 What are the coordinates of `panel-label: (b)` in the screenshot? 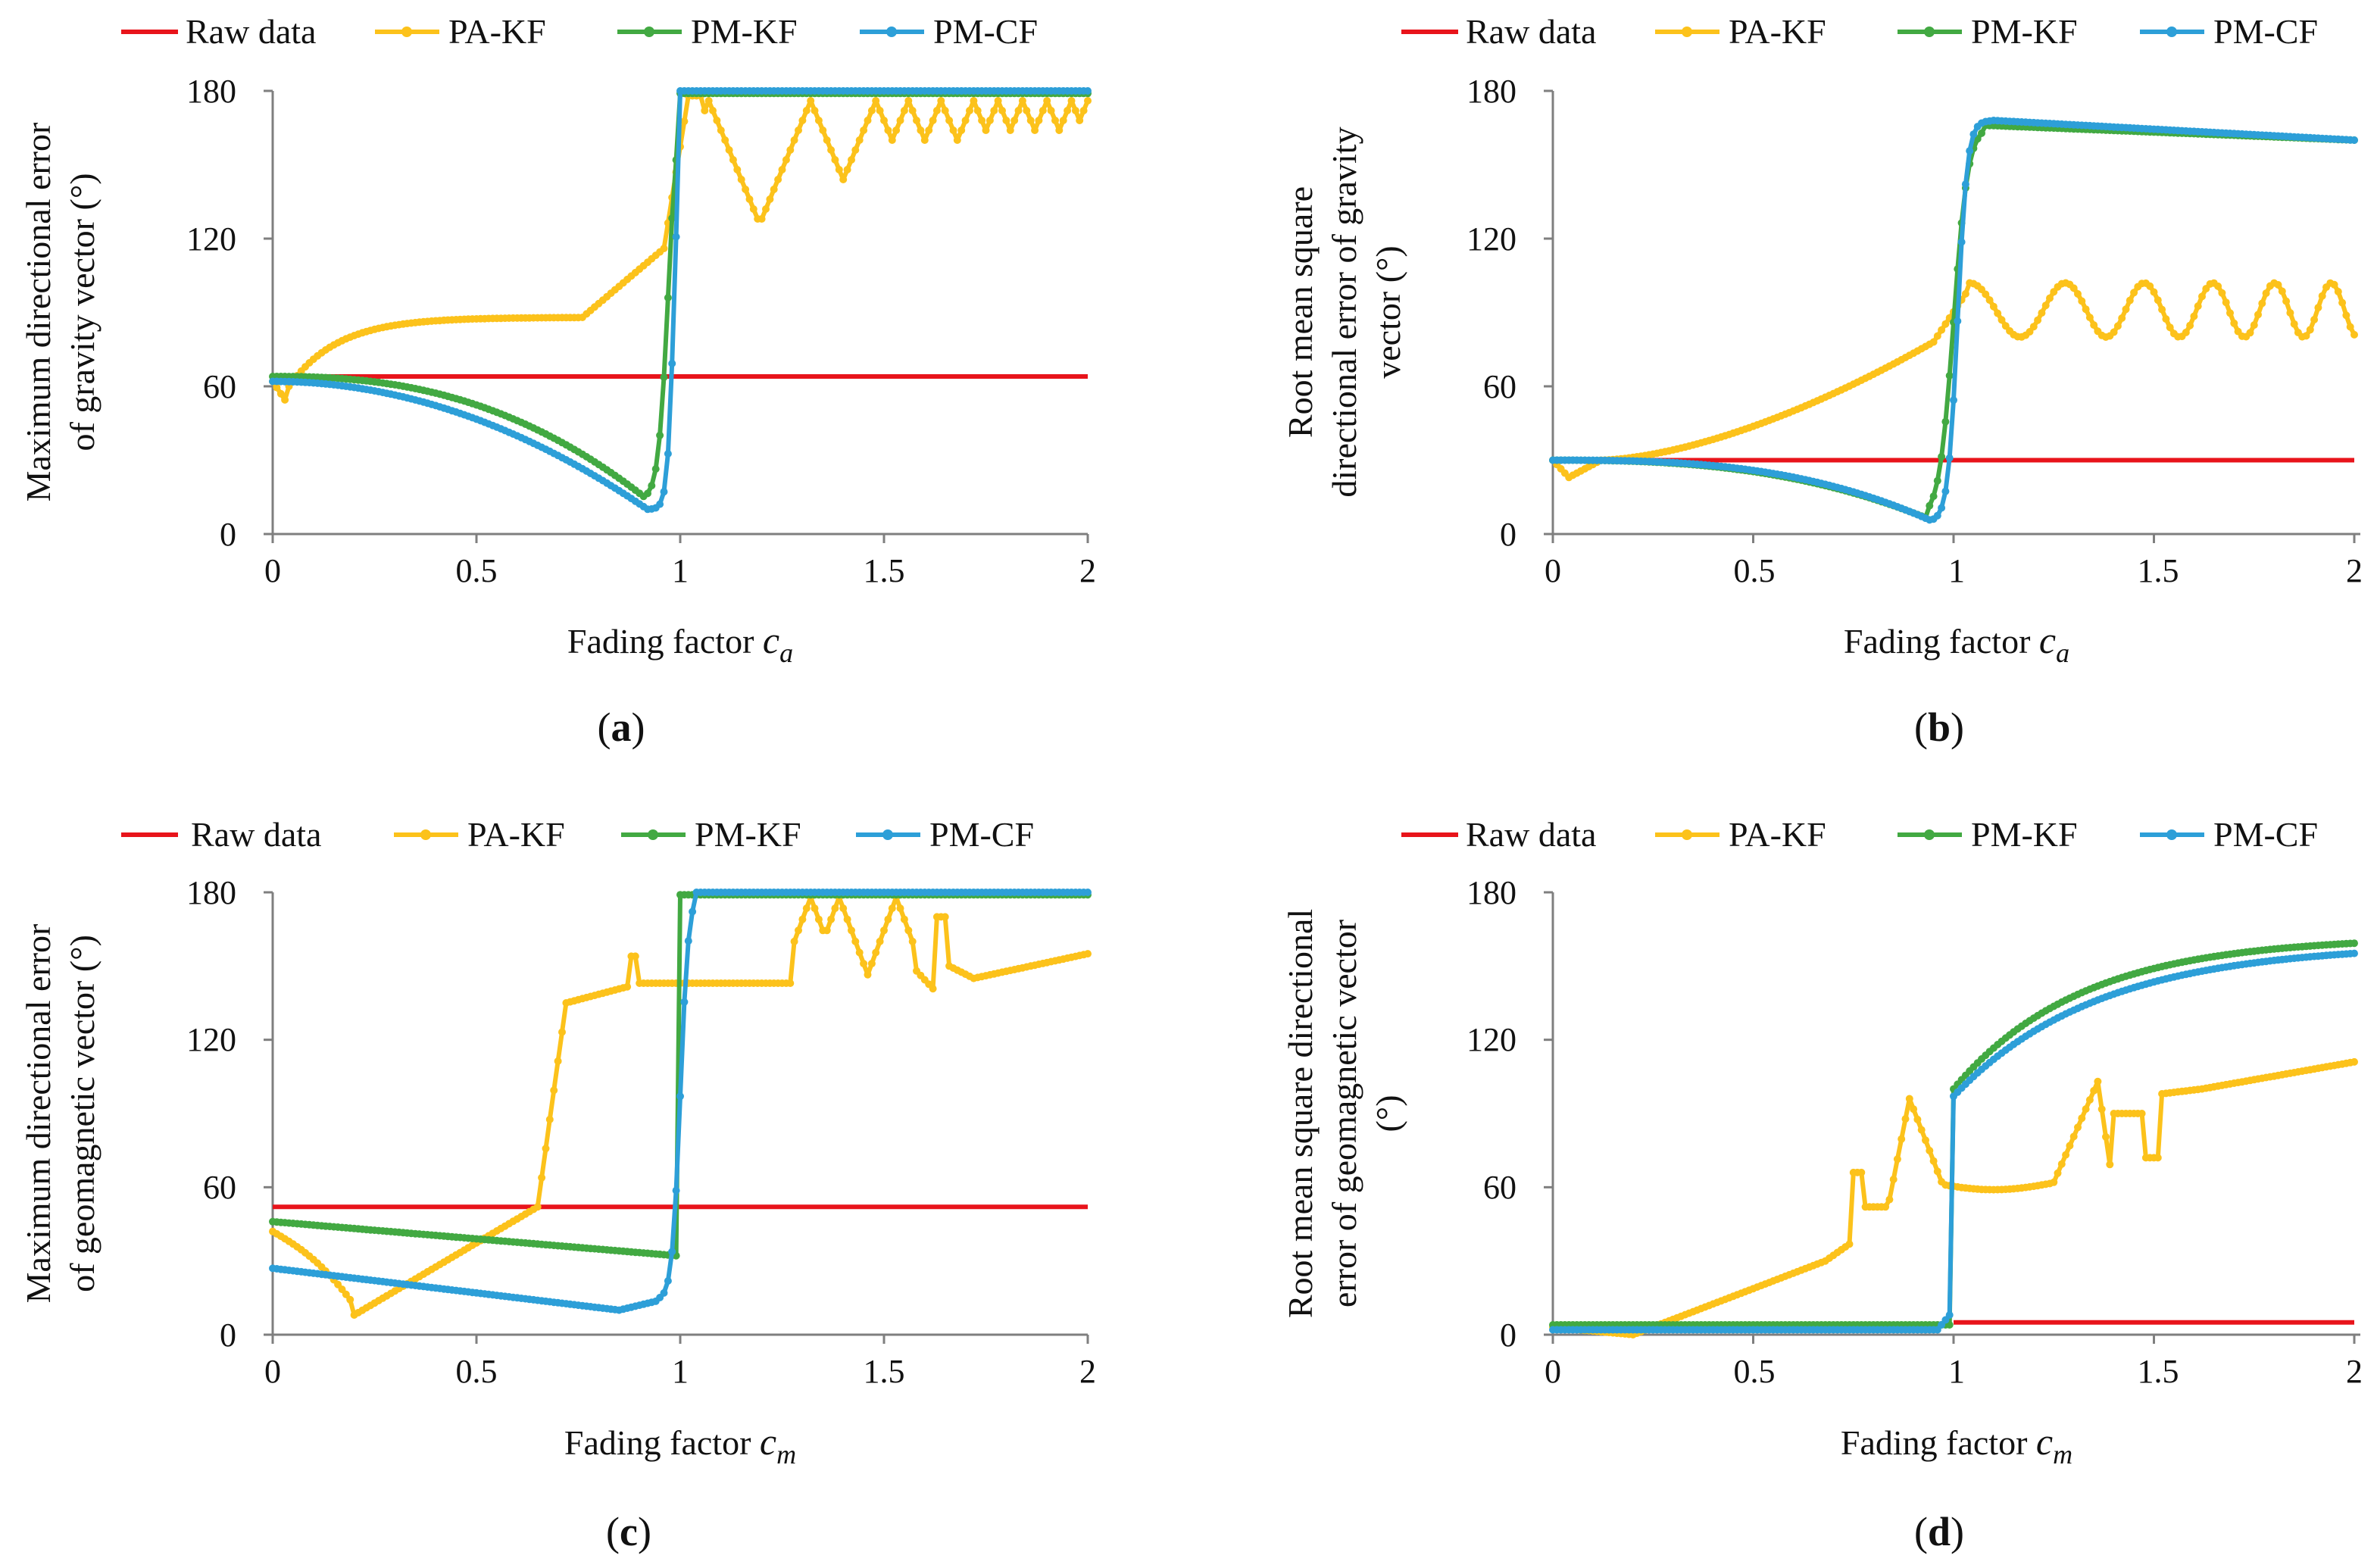 It's located at (1939, 727).